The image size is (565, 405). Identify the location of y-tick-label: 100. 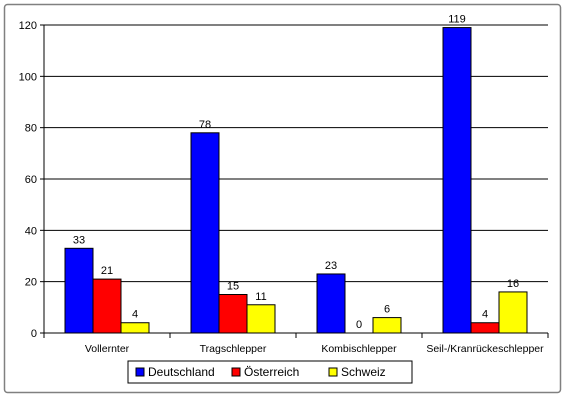
(28, 77).